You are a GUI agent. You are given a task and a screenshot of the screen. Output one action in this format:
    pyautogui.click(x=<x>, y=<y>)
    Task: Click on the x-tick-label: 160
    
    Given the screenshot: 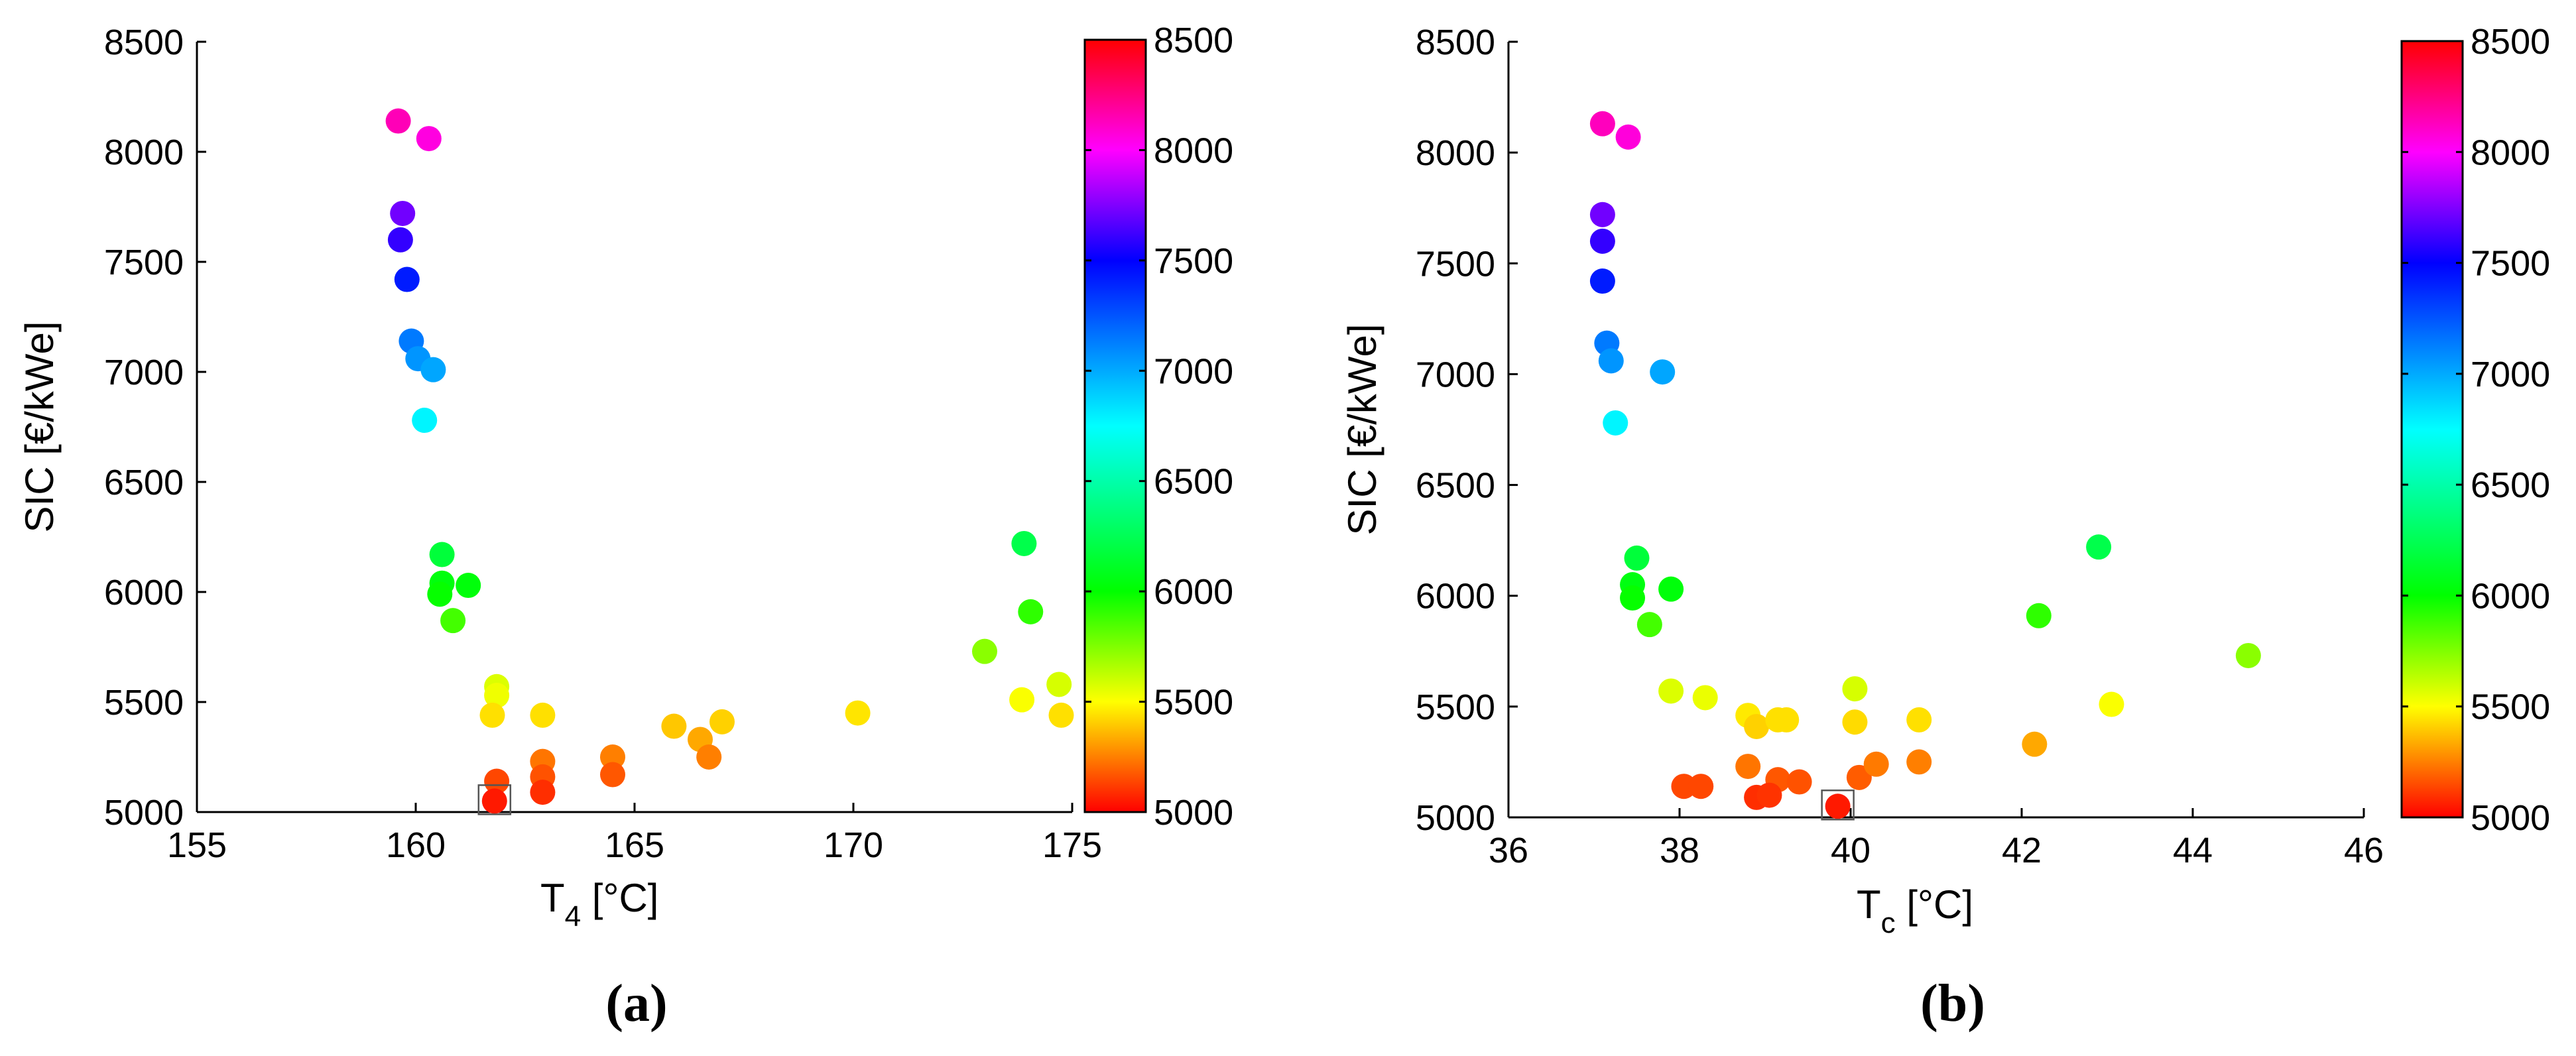 What is the action you would take?
    pyautogui.click(x=416, y=845)
    